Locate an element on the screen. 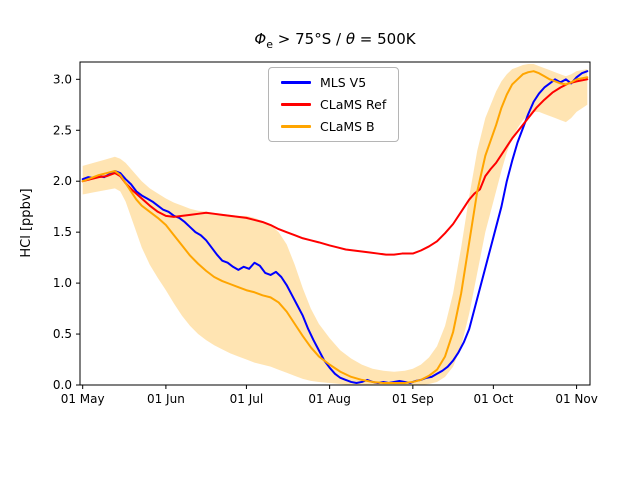 The image size is (640, 480). y-tick-label: 0.5 is located at coordinates (62, 334).